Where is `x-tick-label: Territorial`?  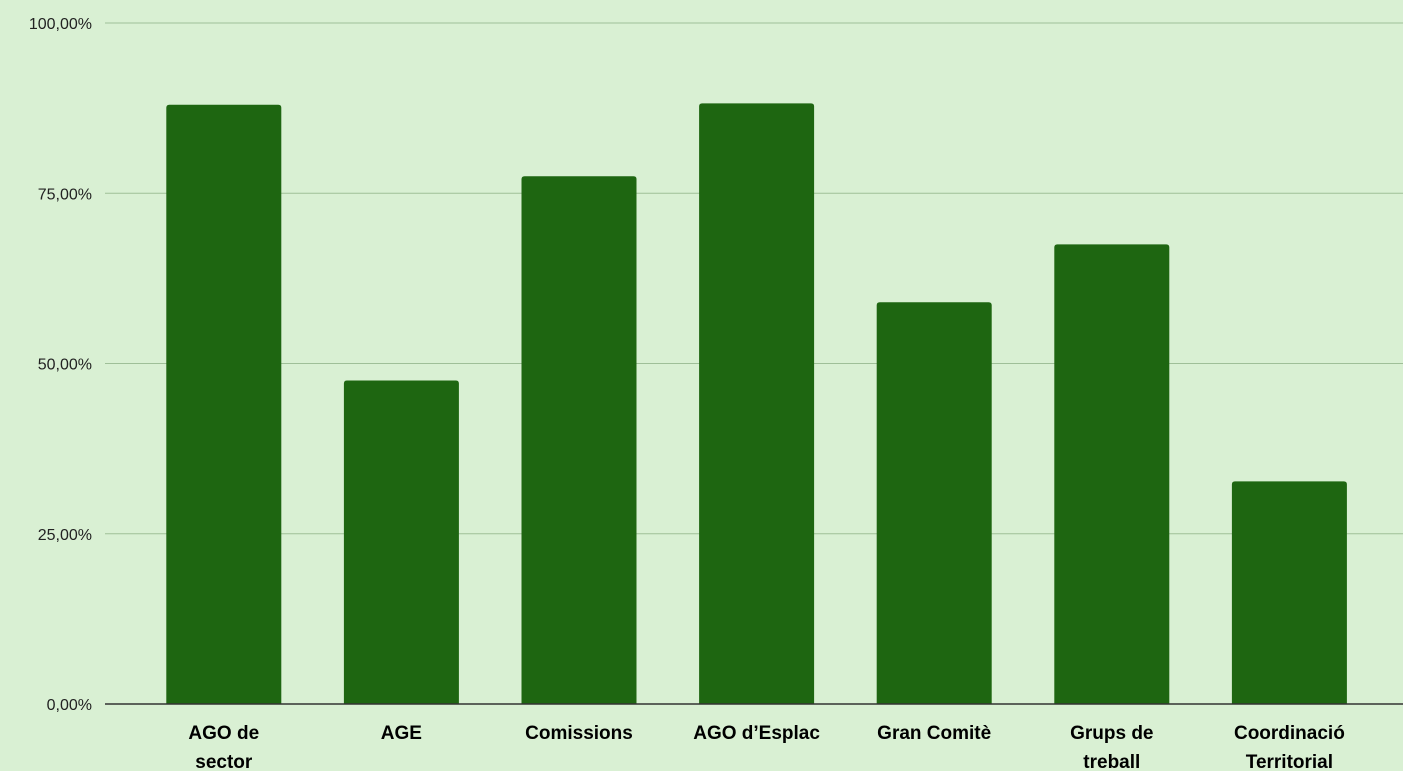 x-tick-label: Territorial is located at coordinates (1289, 761).